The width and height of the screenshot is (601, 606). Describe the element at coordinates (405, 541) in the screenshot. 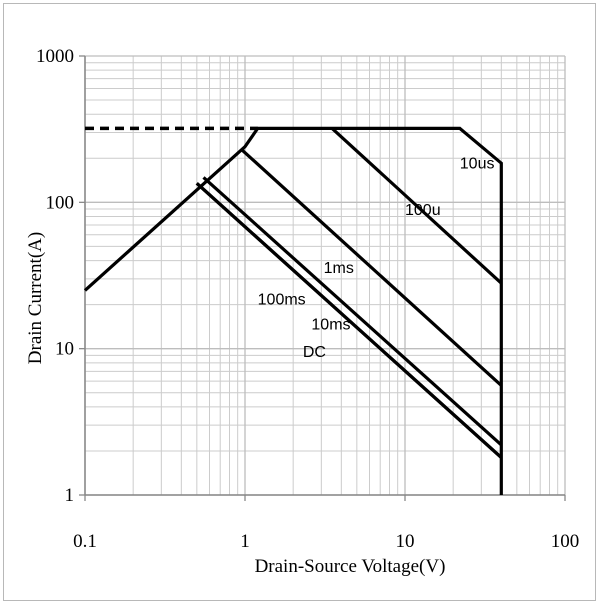

I see `x-tick-label: 10` at that location.